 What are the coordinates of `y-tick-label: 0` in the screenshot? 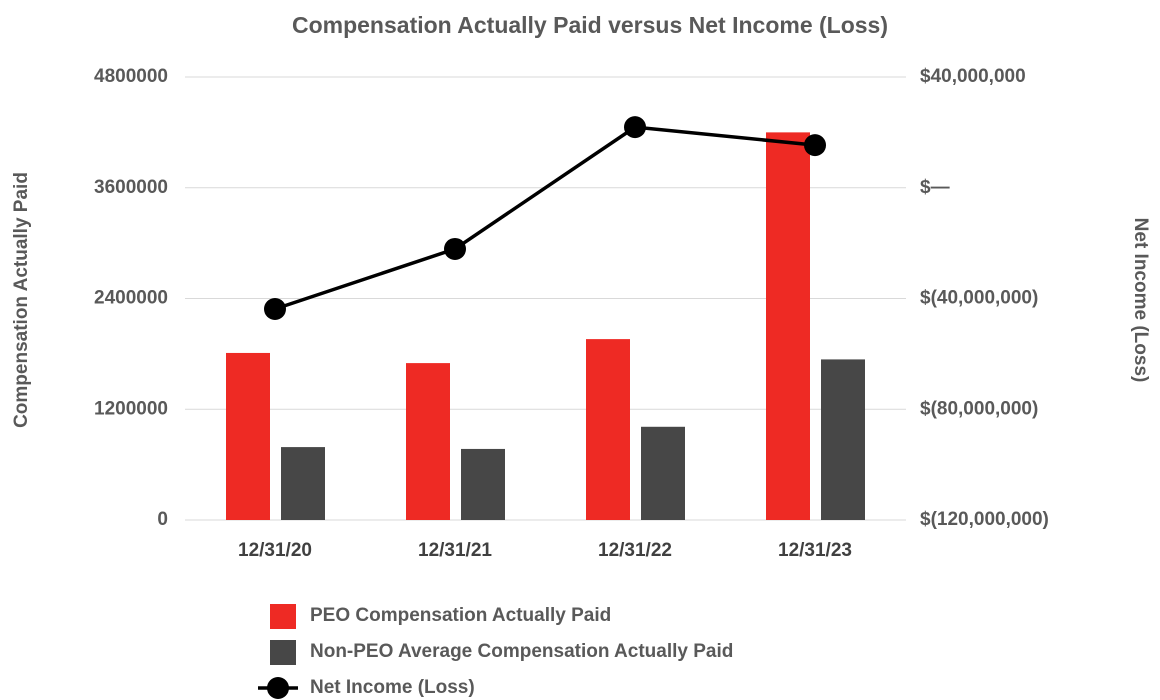 It's located at (162, 519).